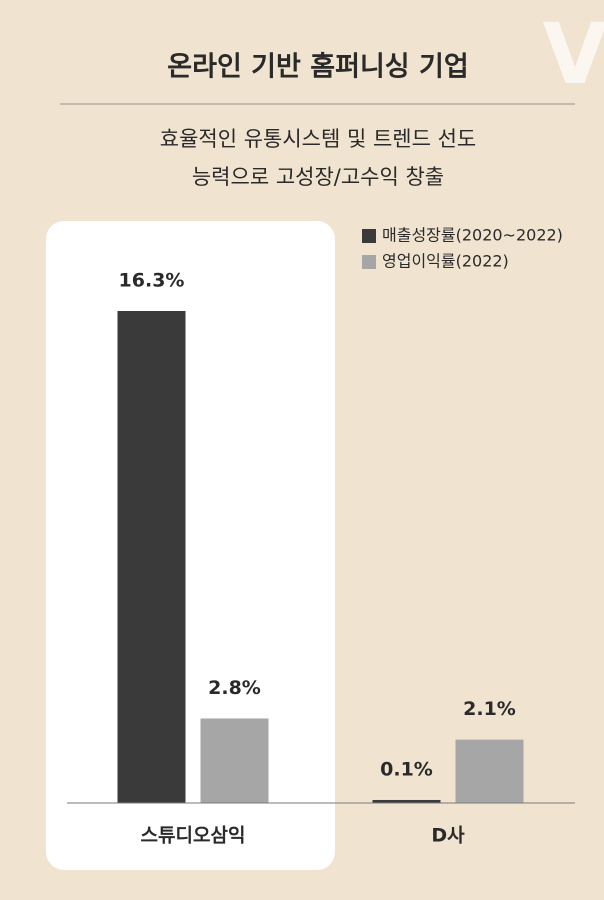  What do you see at coordinates (445, 261) in the screenshot?
I see `legend-label: 영업이익률(2022)` at bounding box center [445, 261].